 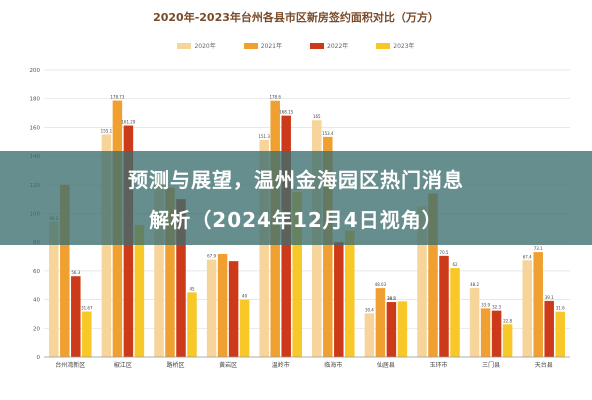 What do you see at coordinates (264, 136) in the screenshot?
I see `data-label: 151.3` at bounding box center [264, 136].